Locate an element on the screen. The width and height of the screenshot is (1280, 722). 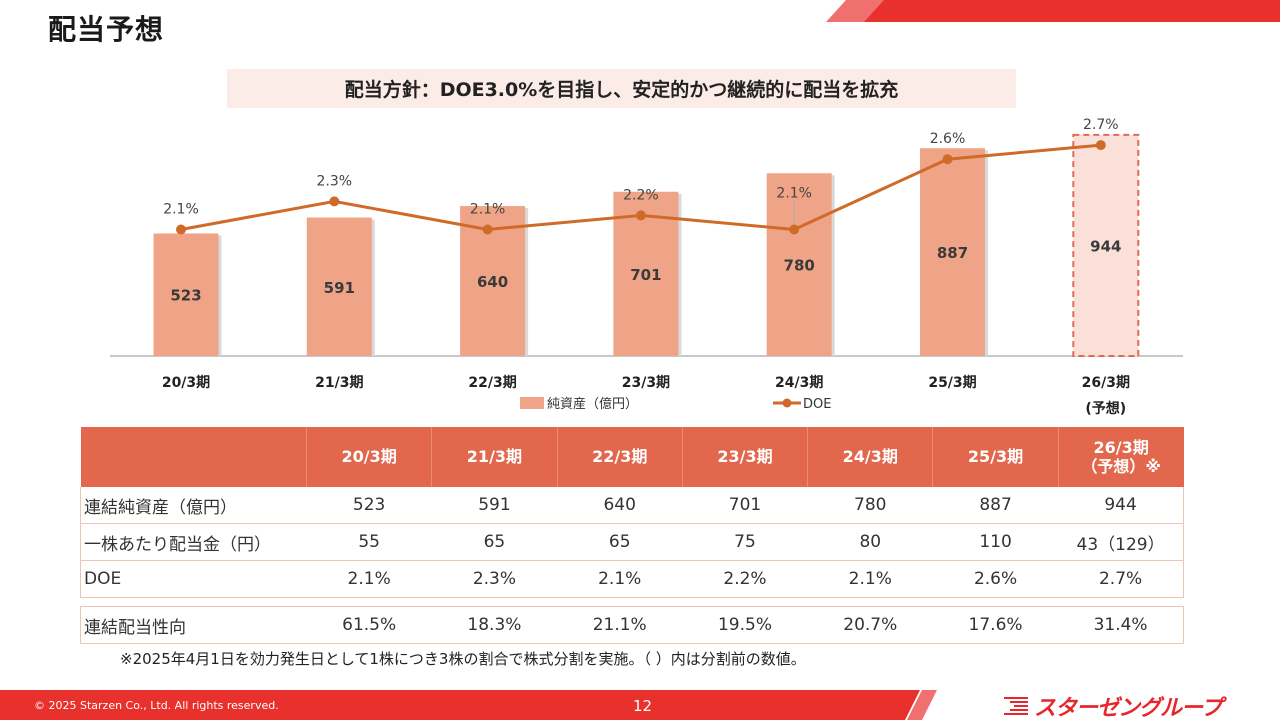
row-label: 一株あたり配当金（円） is located at coordinates (193, 542).